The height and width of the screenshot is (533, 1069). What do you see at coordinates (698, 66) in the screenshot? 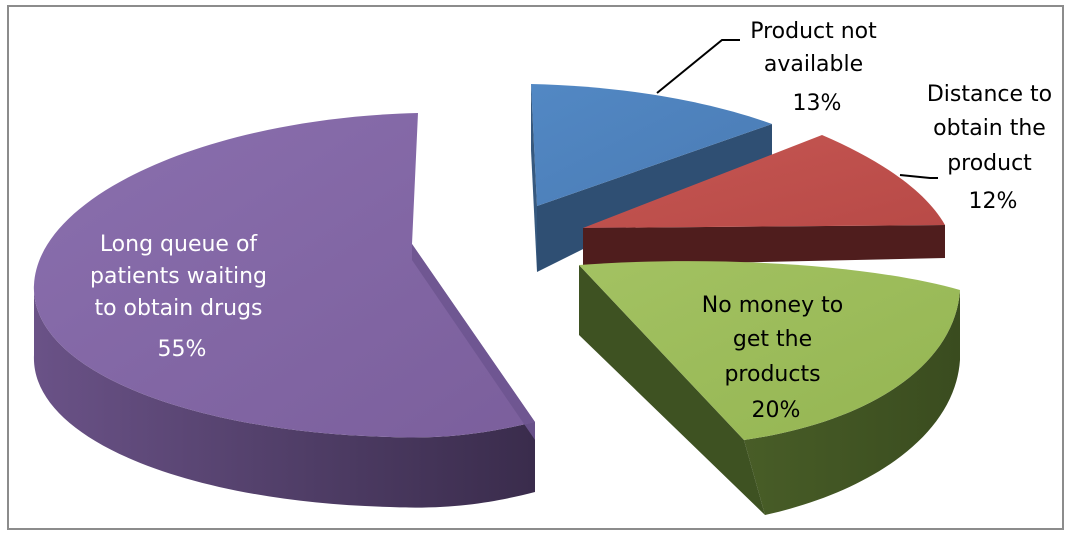
I see `leader-line-product-not-available` at bounding box center [698, 66].